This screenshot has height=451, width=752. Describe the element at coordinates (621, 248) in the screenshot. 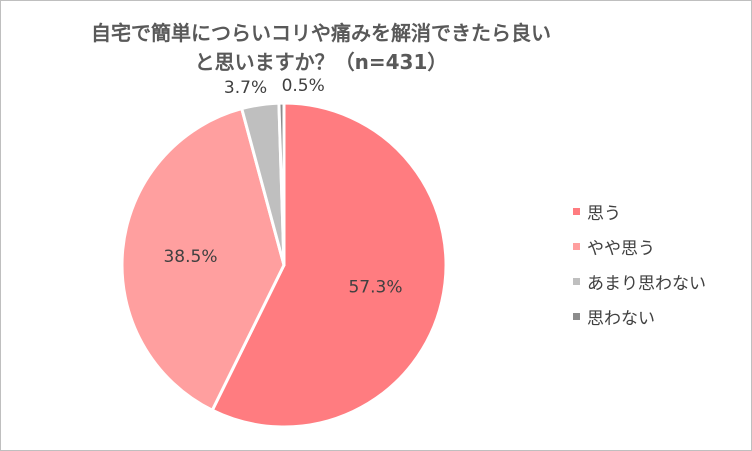

I see `legend-label: やや思う` at that location.